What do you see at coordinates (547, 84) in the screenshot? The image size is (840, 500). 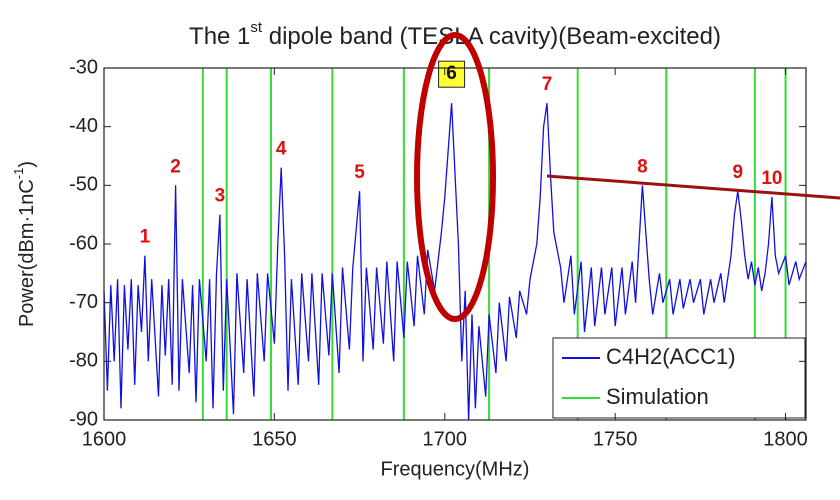 I see `annotation: 7` at bounding box center [547, 84].